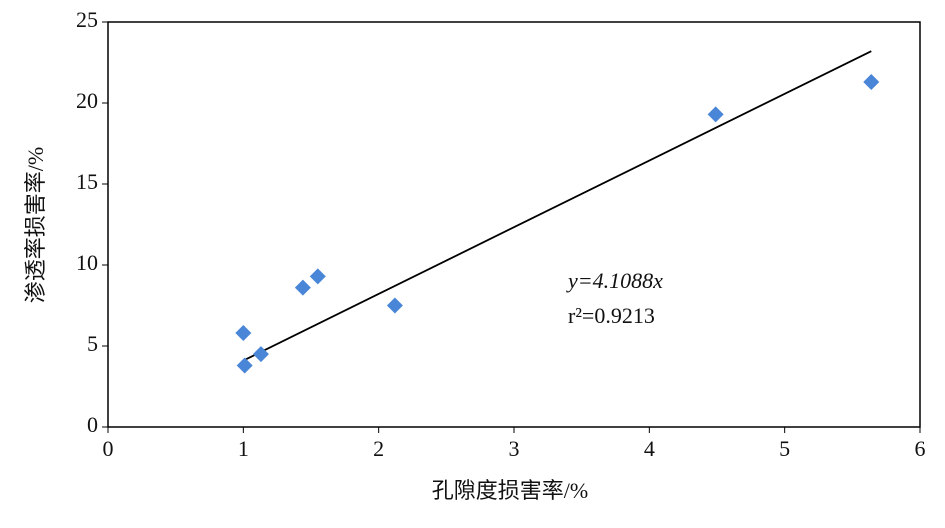 The image size is (945, 528). Describe the element at coordinates (87, 262) in the screenshot. I see `y-tick-label: 10` at that location.